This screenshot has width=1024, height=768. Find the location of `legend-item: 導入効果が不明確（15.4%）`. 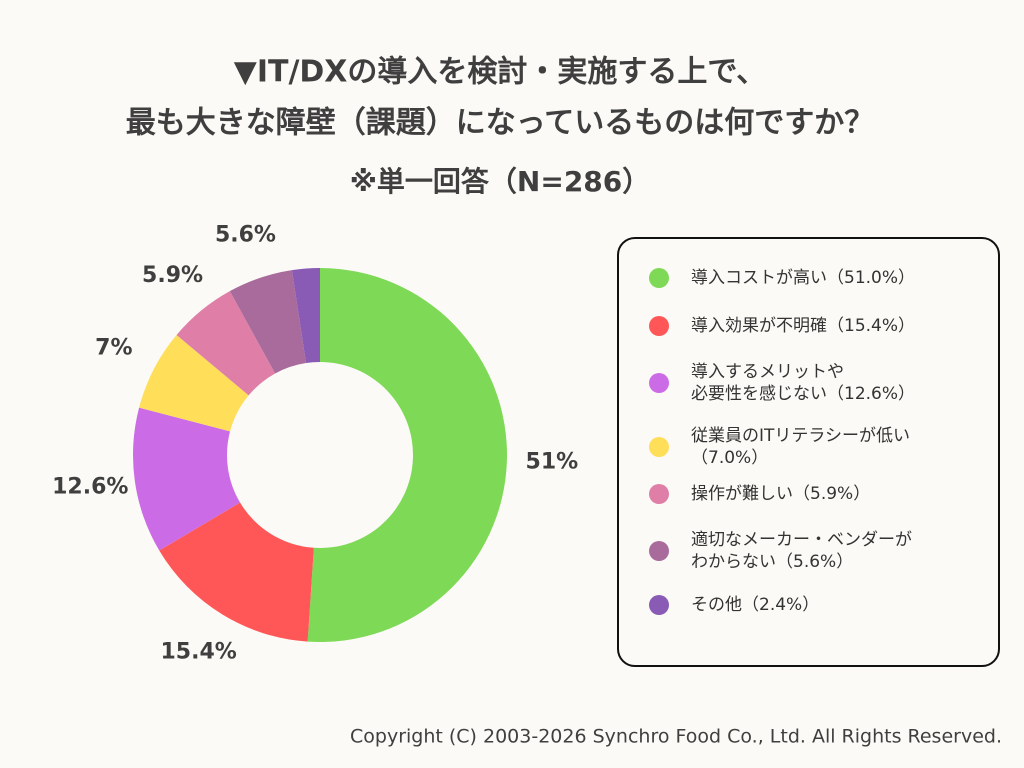

legend-item: 導入効果が不明確（15.4%） is located at coordinates (782, 326).